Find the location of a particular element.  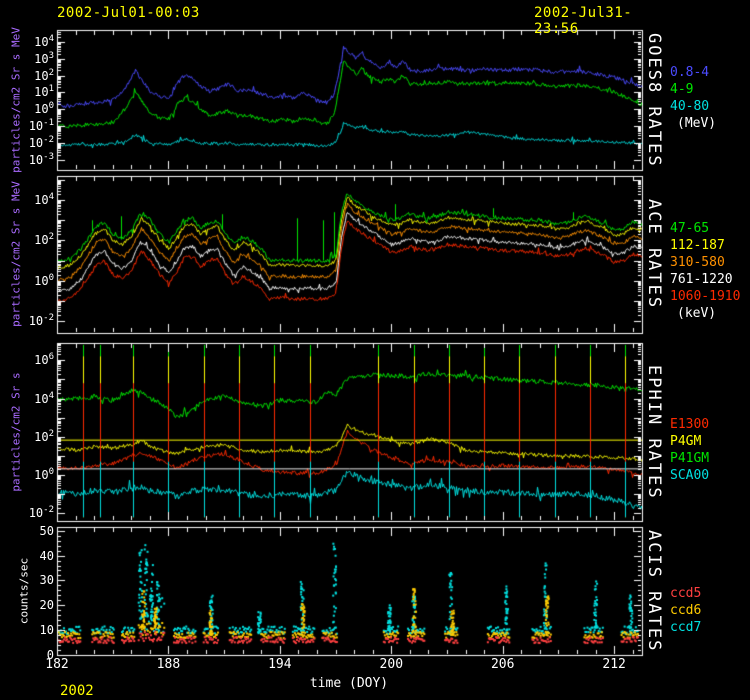

acis-legend: ccd5 ccd6 ccd7 is located at coordinates (685, 610).